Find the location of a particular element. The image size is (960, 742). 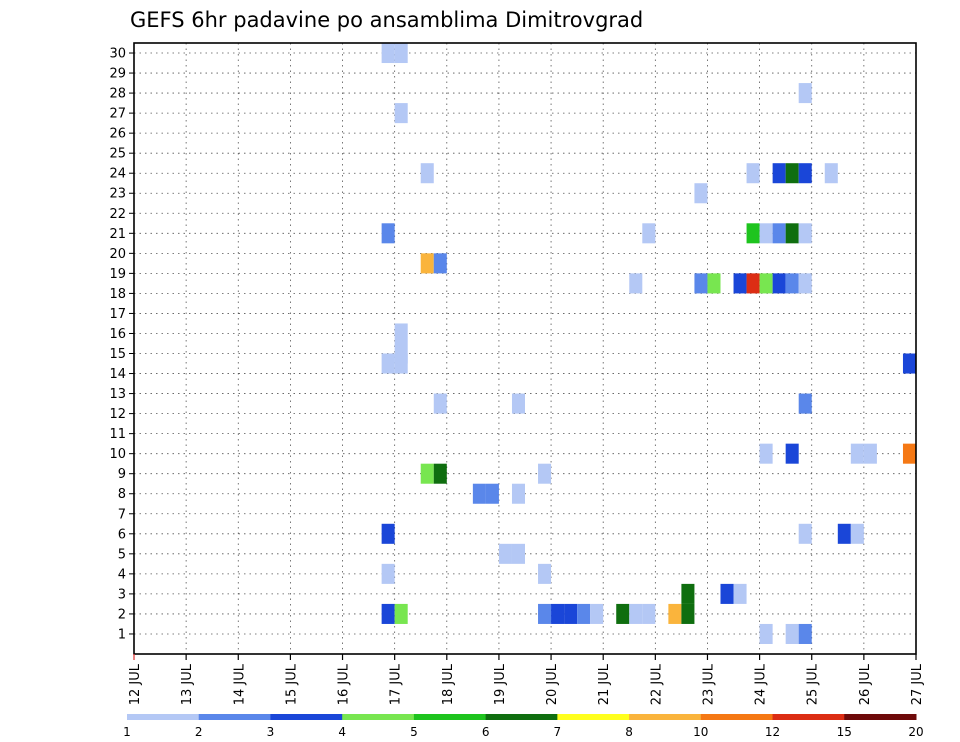

legend-label: 8 is located at coordinates (629, 732).